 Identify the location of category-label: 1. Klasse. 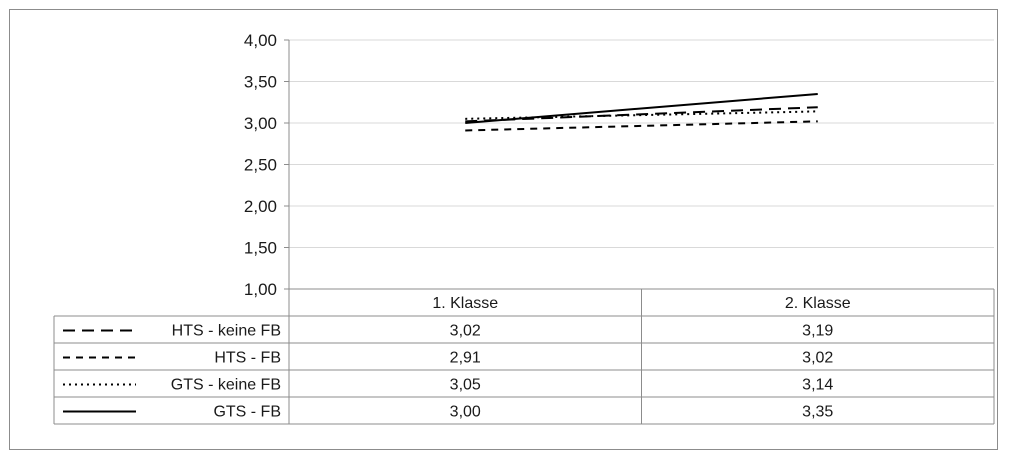
(465, 303).